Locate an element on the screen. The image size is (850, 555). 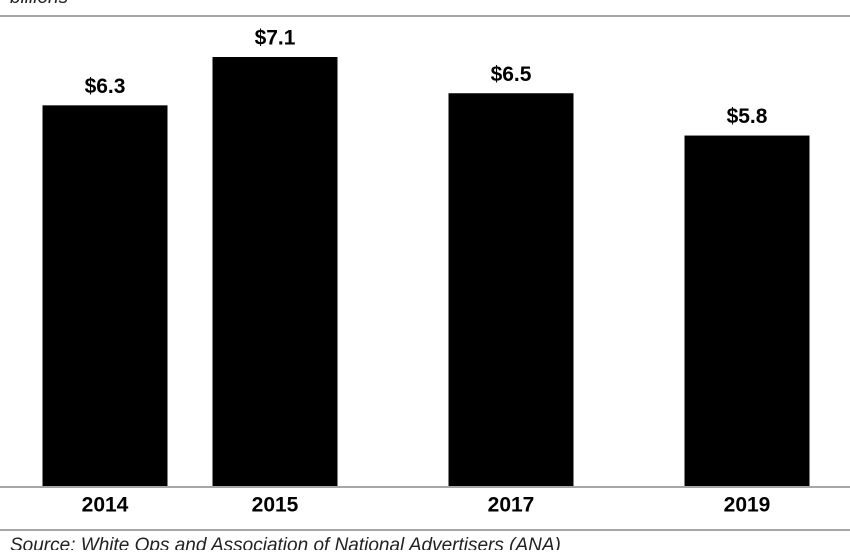
x-tick-label: 2014 is located at coordinates (105, 505).